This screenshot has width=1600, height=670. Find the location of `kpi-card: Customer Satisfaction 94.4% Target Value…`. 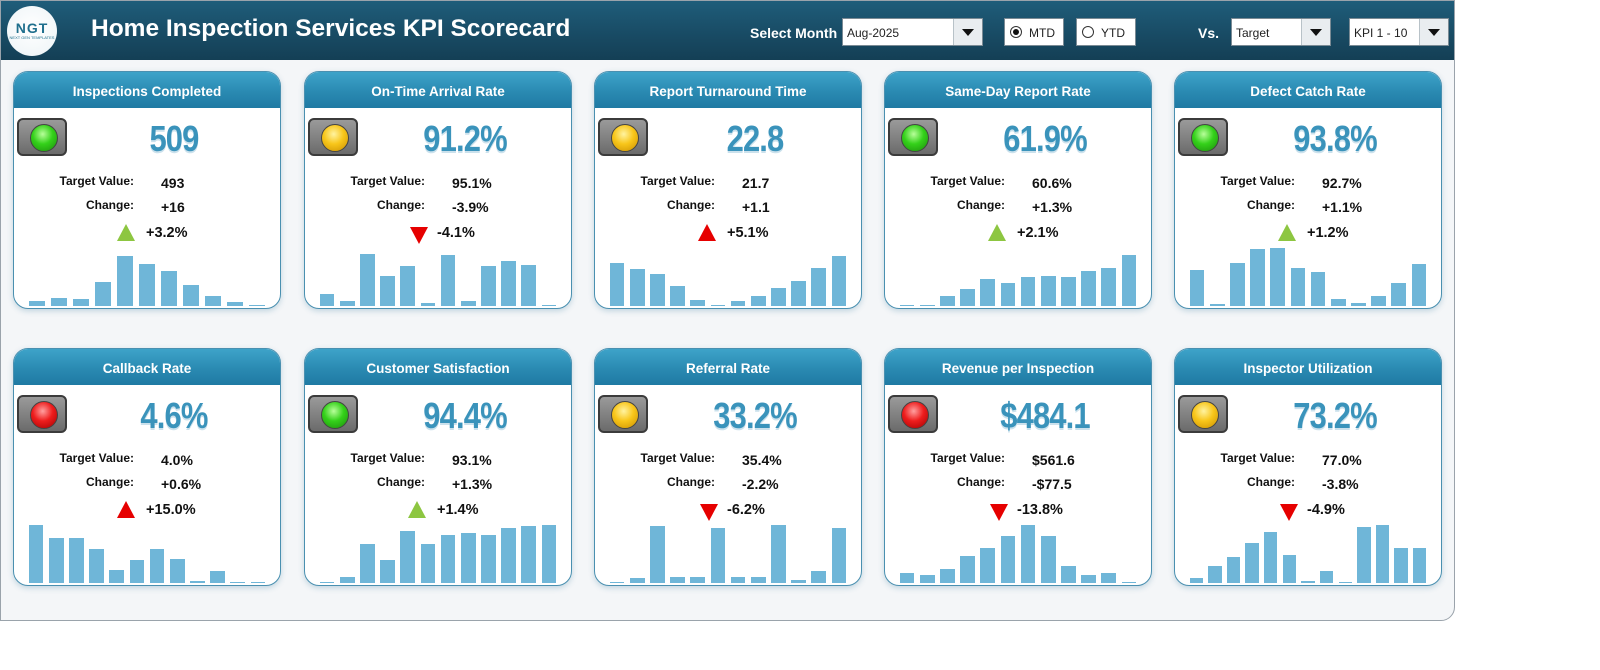

kpi-card: Customer Satisfaction 94.4% Target Value… is located at coordinates (438, 467).